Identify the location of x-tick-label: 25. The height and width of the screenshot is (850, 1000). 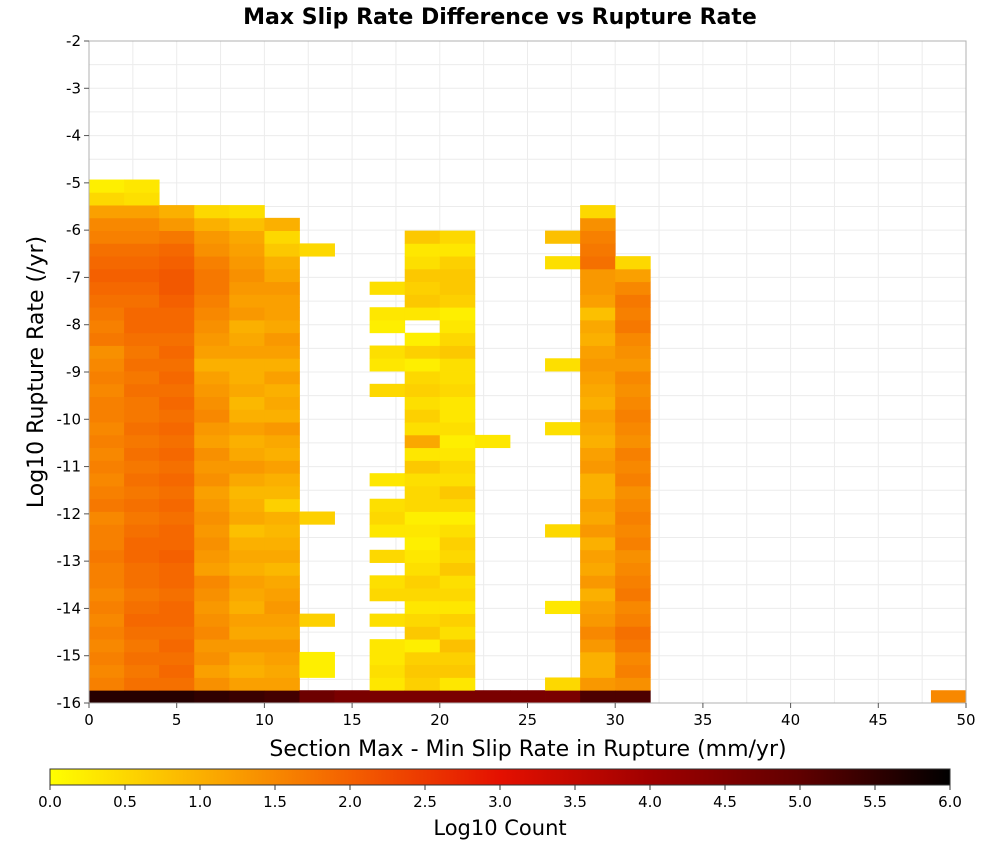
(527, 720).